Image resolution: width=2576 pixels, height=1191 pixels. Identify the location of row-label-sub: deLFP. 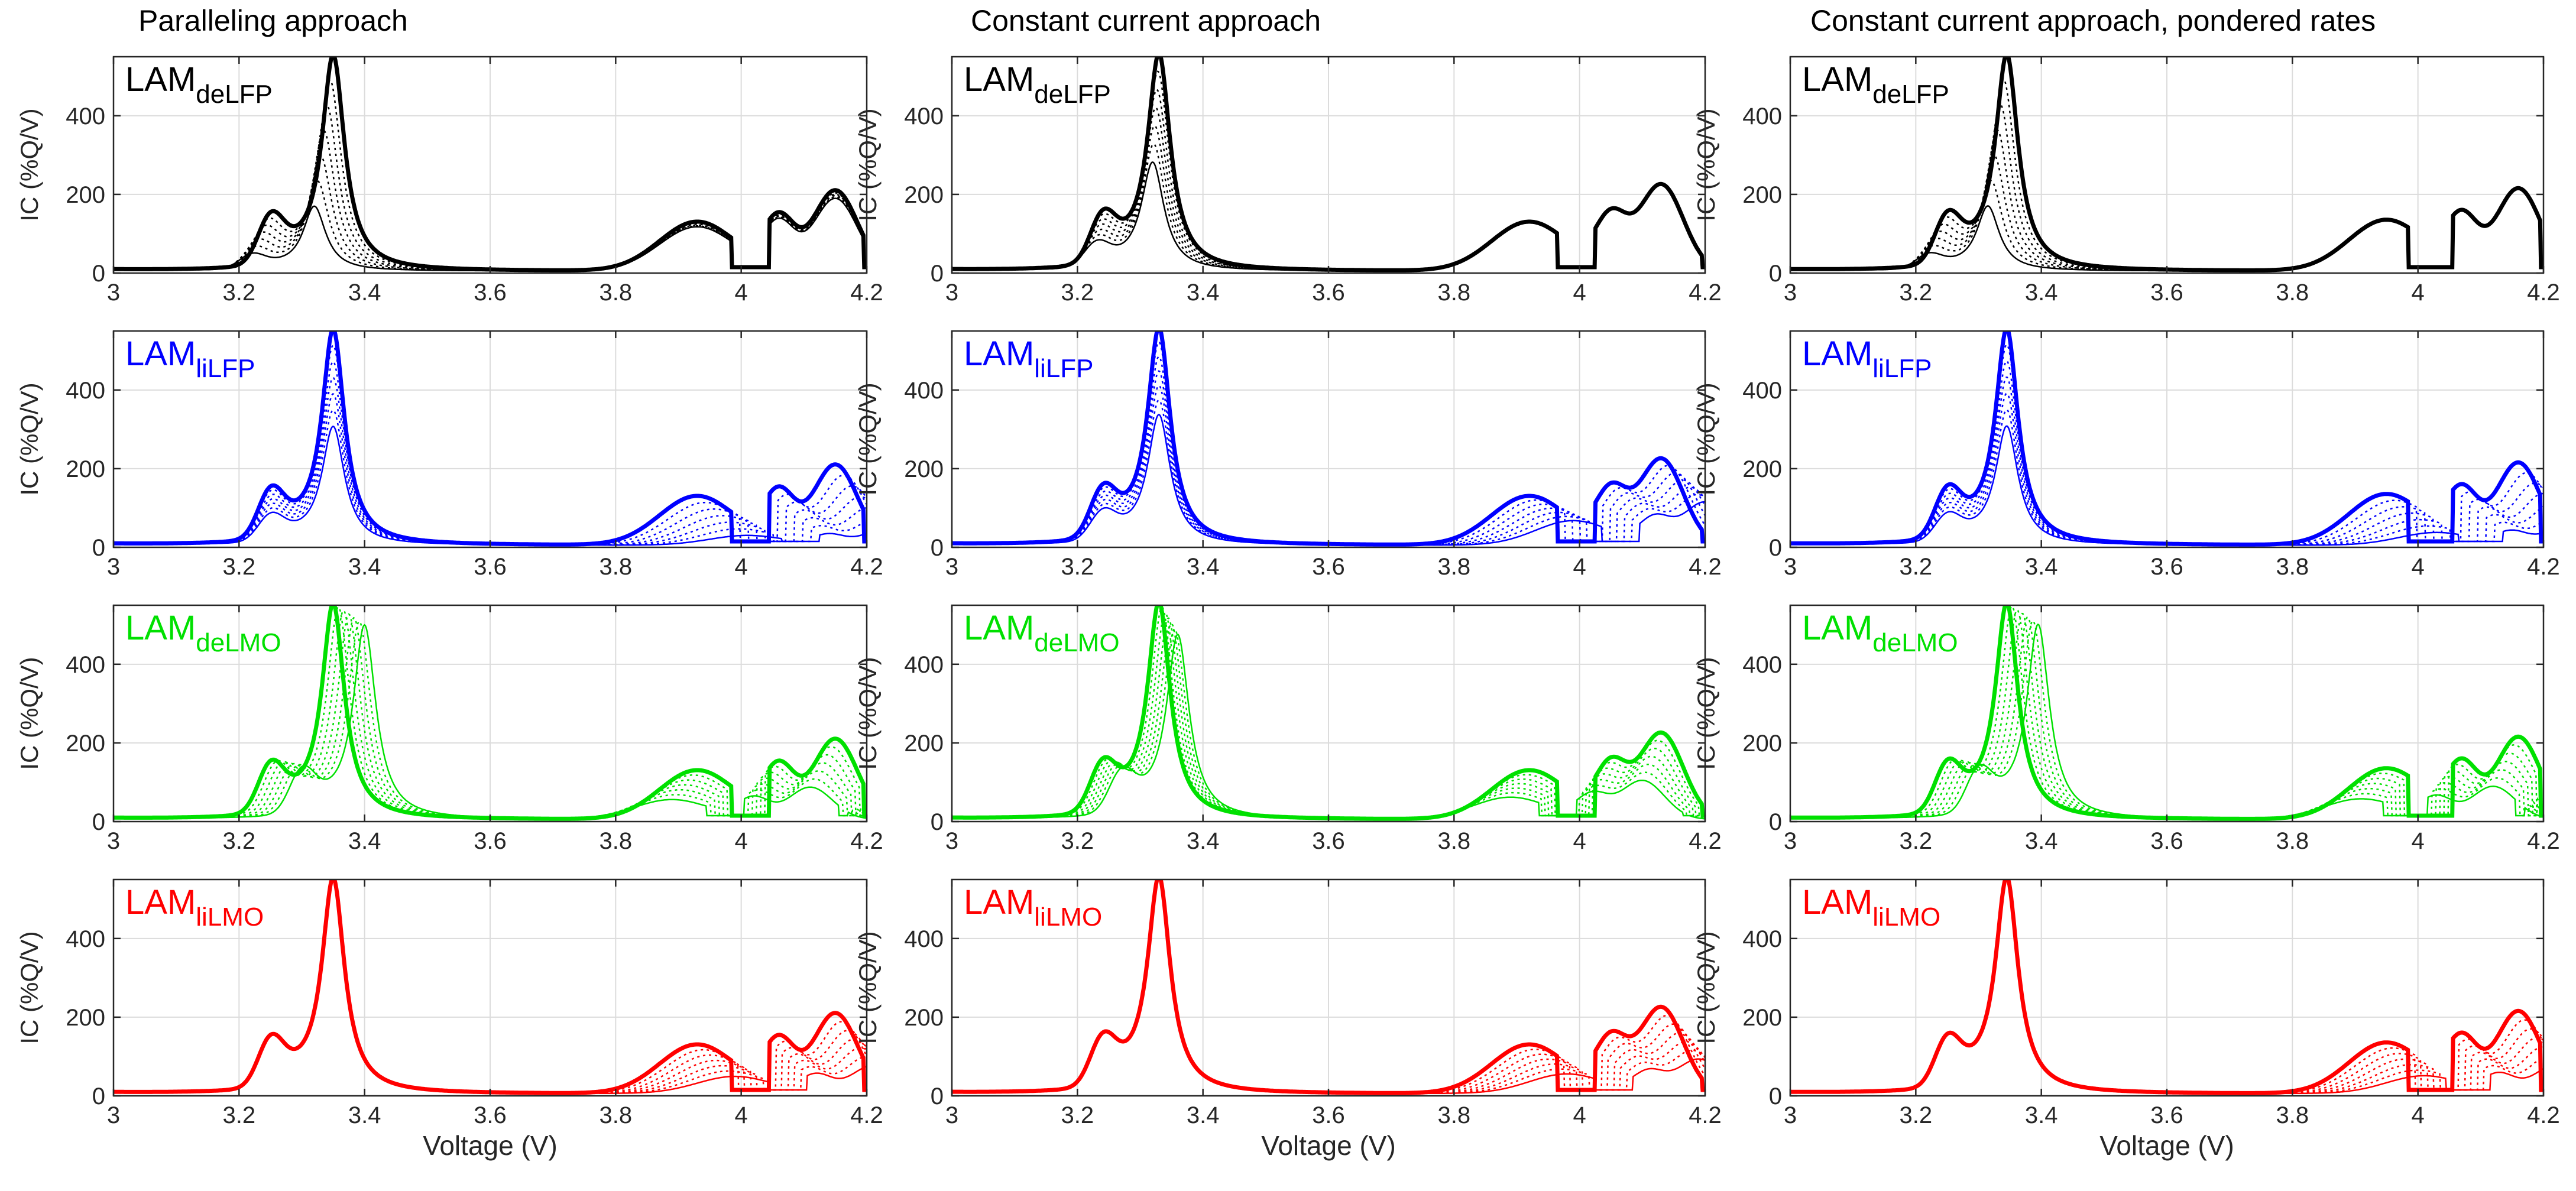
(234, 95).